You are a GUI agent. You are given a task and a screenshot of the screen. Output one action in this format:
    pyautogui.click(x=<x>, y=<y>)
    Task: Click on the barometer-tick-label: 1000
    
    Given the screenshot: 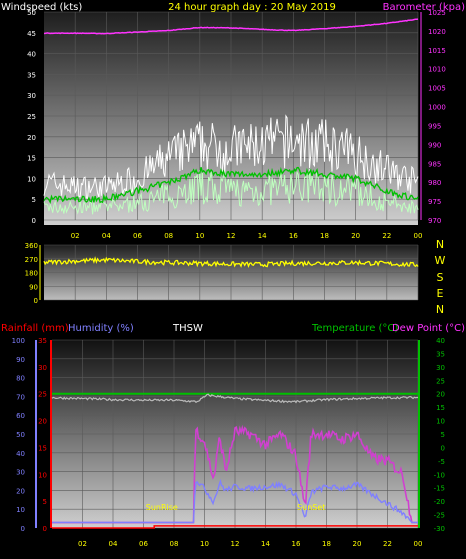 What is the action you would take?
    pyautogui.click(x=437, y=108)
    